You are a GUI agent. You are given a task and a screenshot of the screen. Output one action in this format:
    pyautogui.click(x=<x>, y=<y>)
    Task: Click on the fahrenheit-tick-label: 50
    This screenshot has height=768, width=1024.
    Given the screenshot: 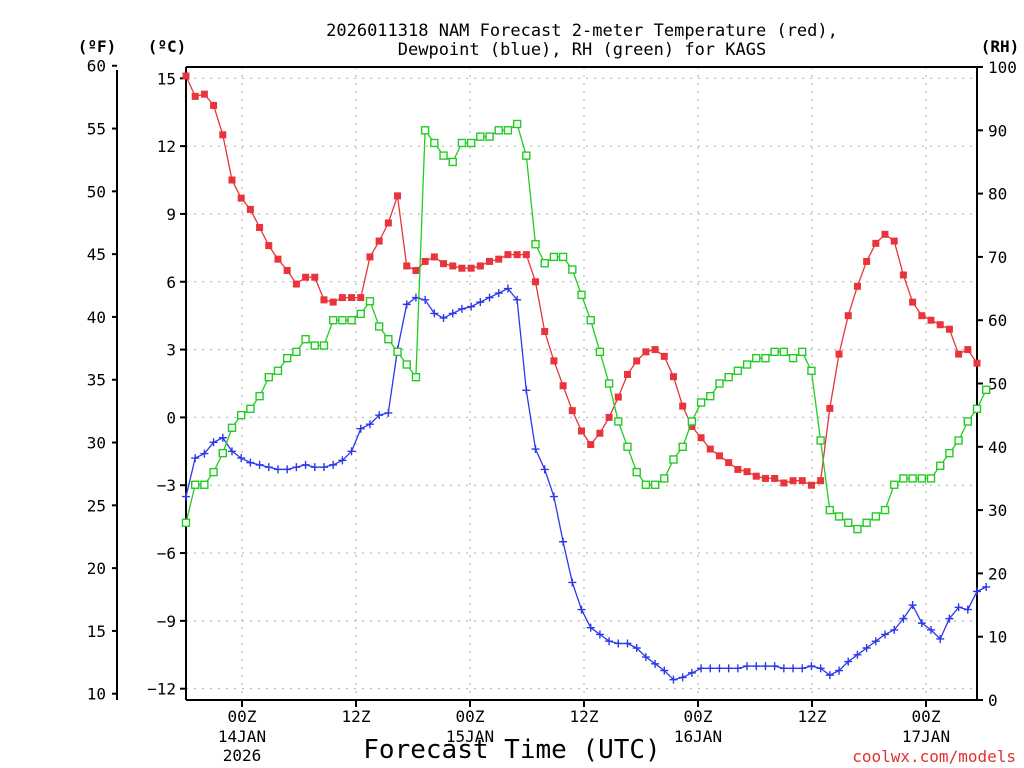 What is the action you would take?
    pyautogui.click(x=96, y=191)
    